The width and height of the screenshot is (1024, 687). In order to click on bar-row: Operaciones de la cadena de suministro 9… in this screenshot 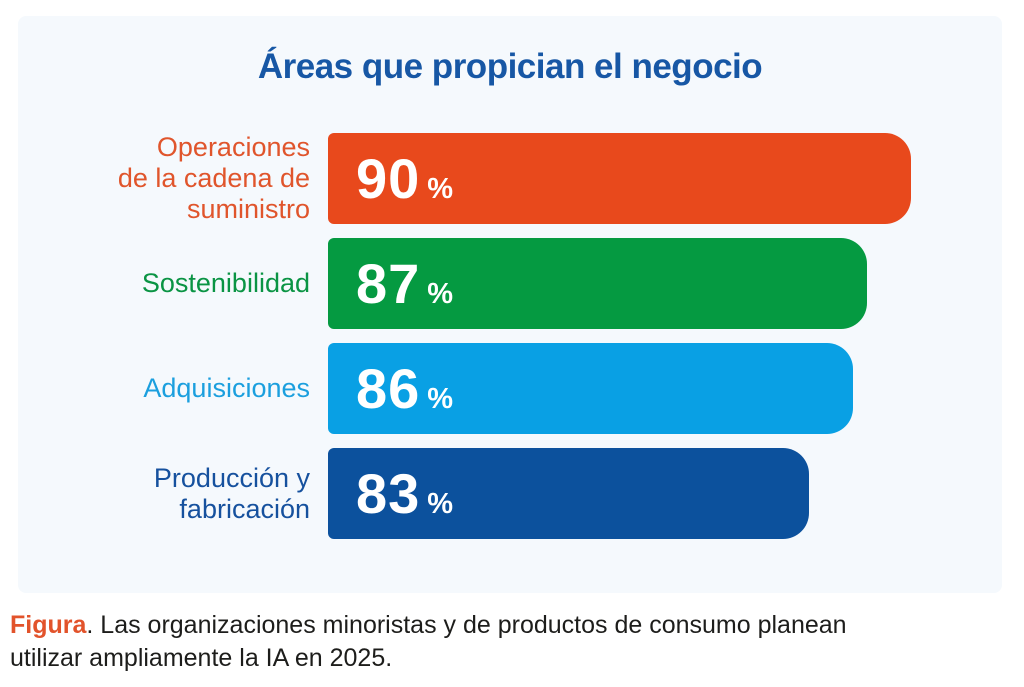, I will do `click(510, 178)`.